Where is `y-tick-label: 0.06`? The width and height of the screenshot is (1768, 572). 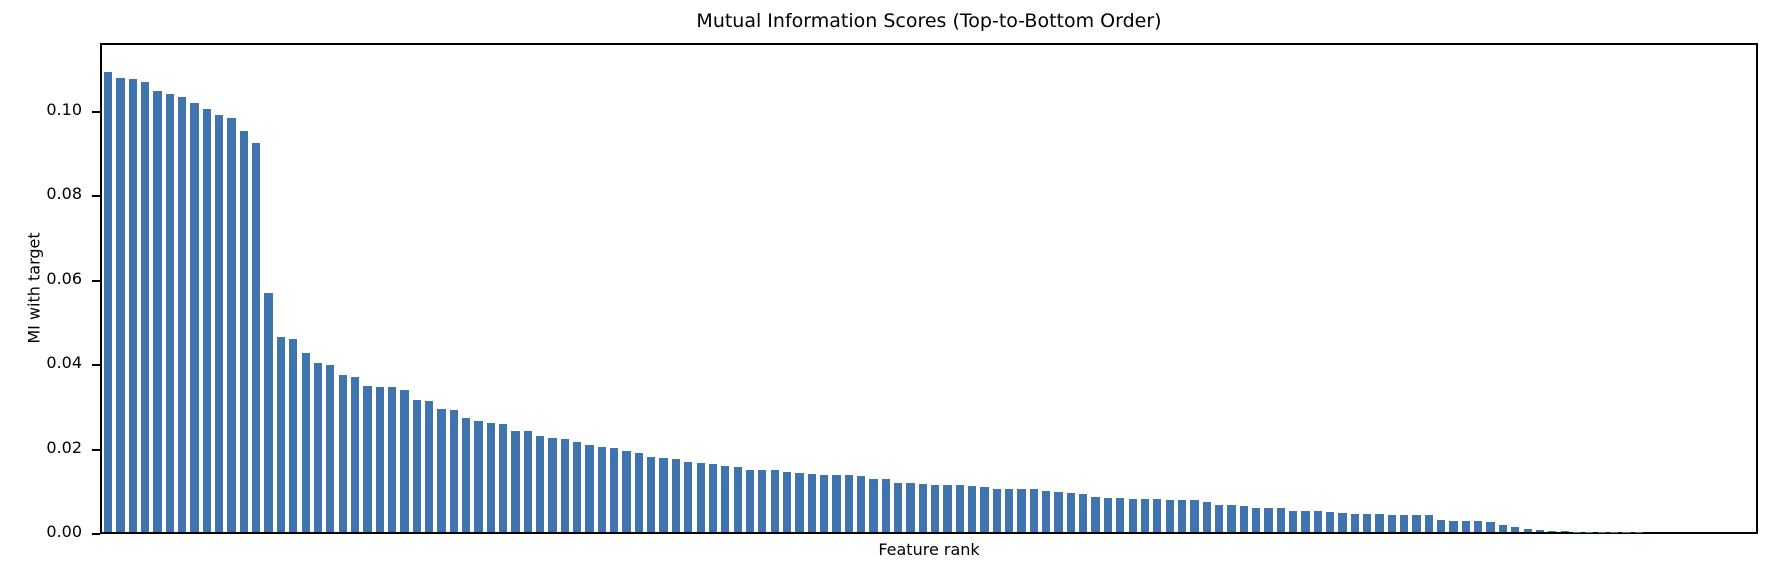 y-tick-label: 0.06 is located at coordinates (64, 278).